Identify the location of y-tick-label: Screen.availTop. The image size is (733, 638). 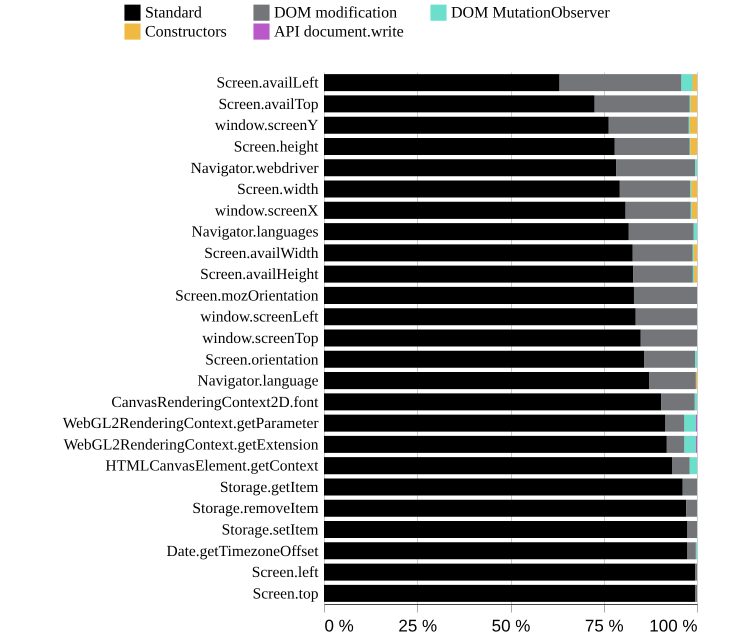
(268, 104).